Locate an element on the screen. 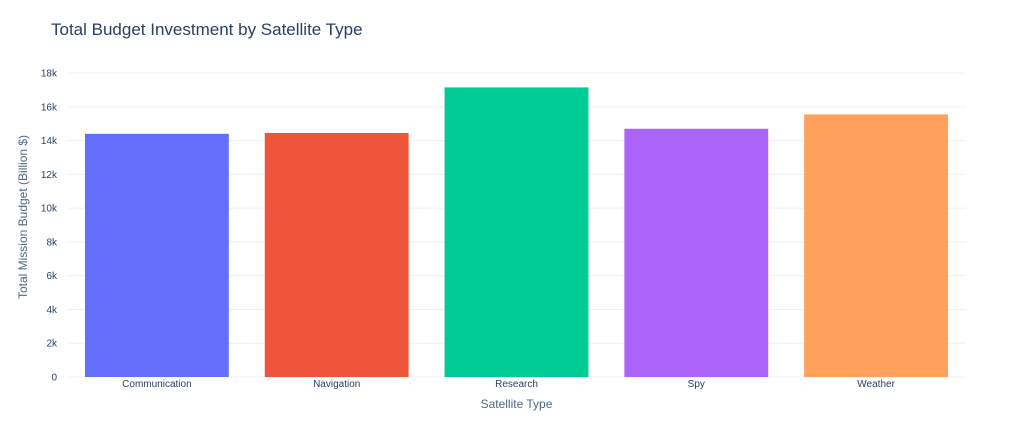 This screenshot has height=435, width=1024. x-tick-label: Spy is located at coordinates (696, 384).